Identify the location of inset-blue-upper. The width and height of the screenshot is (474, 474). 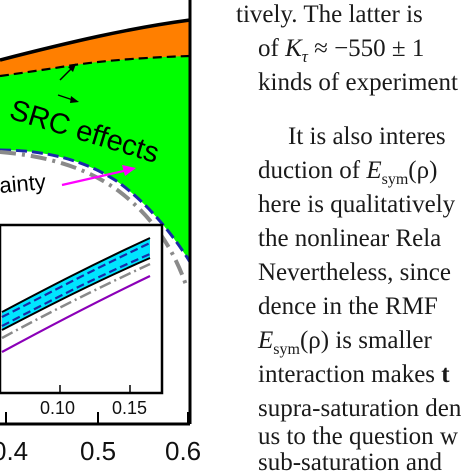
(76, 280).